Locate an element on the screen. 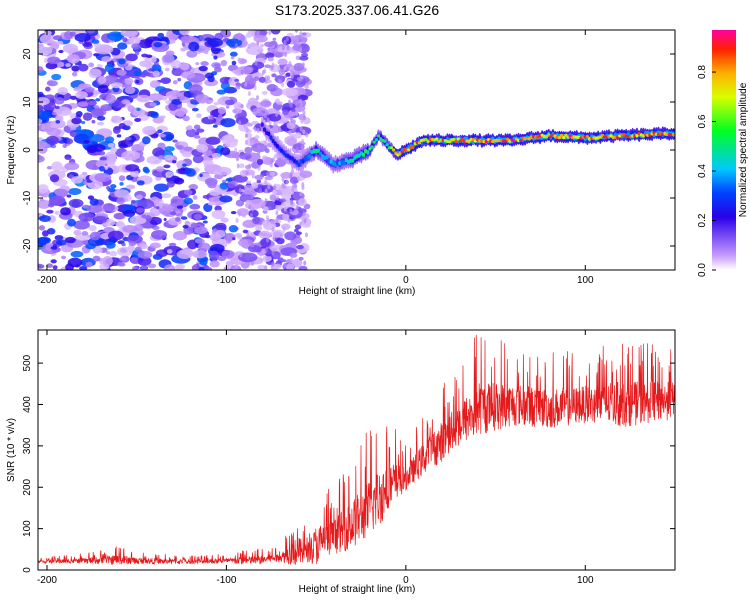 The height and width of the screenshot is (600, 750). snr-y-tick-label: 200 is located at coordinates (27, 486).